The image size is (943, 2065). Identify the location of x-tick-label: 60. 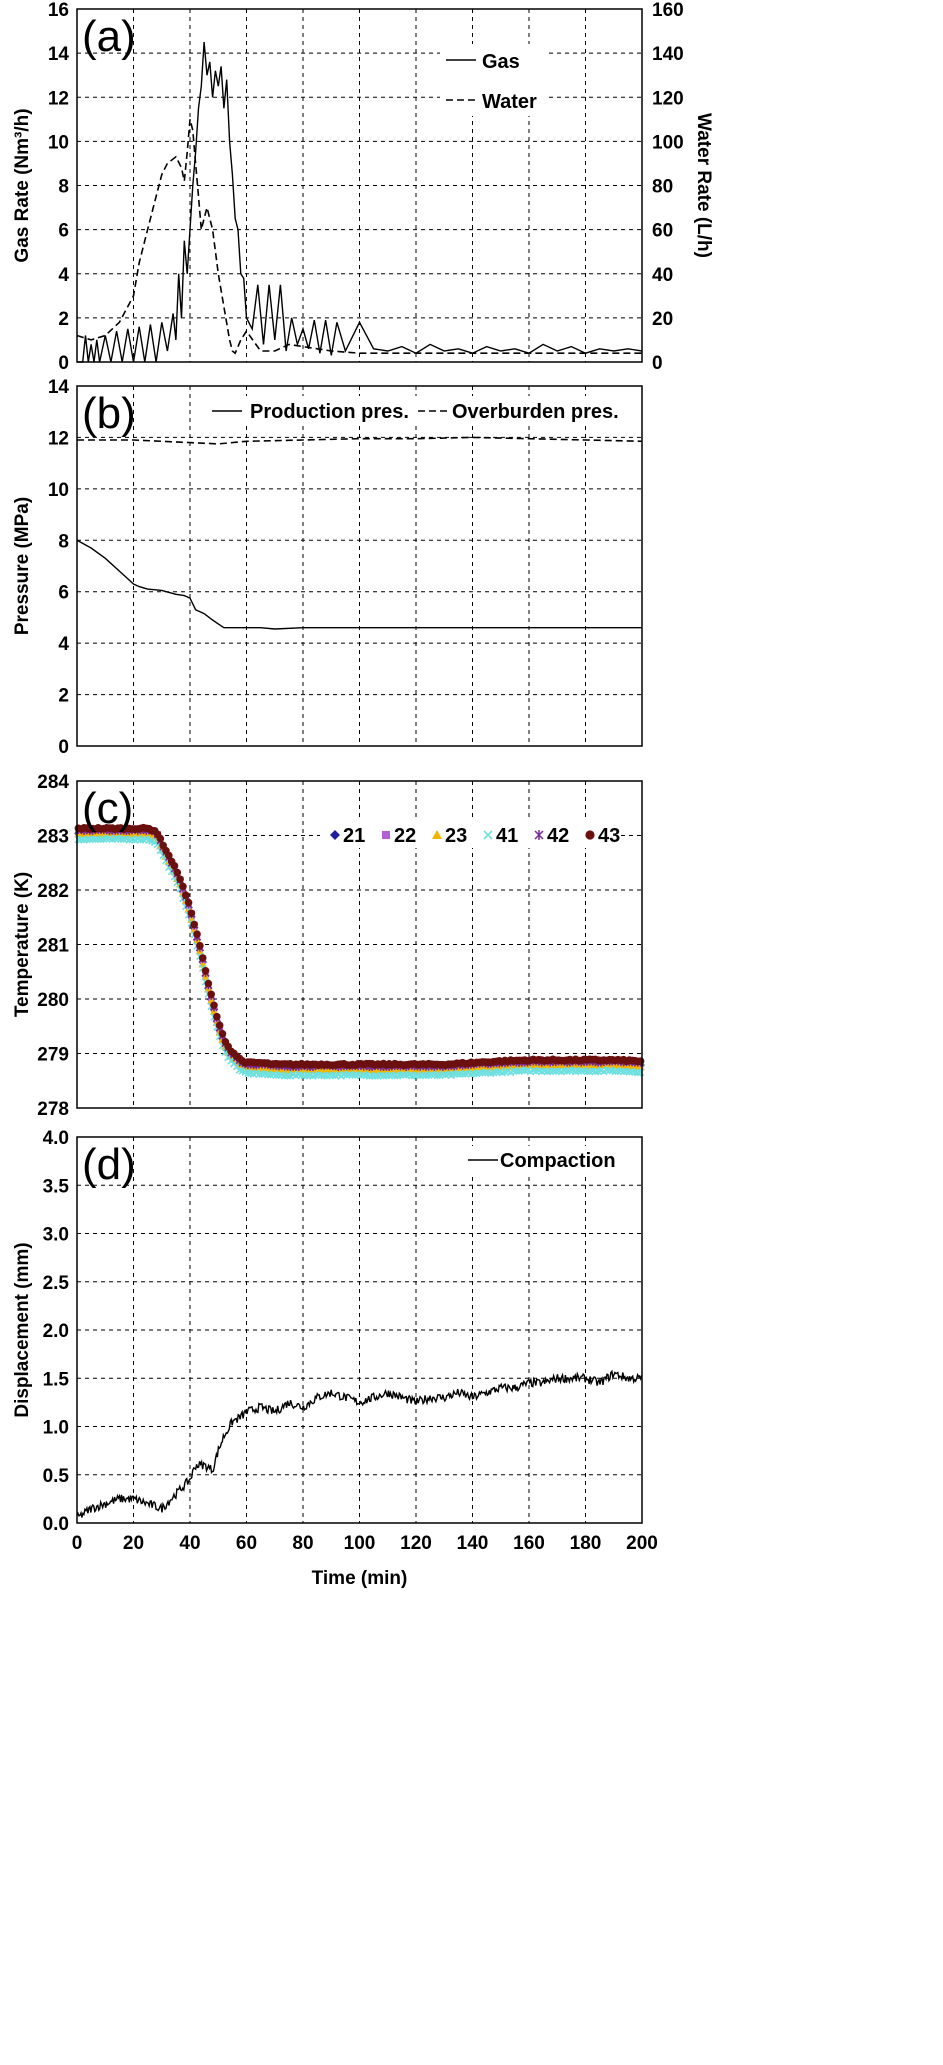
(246, 1543).